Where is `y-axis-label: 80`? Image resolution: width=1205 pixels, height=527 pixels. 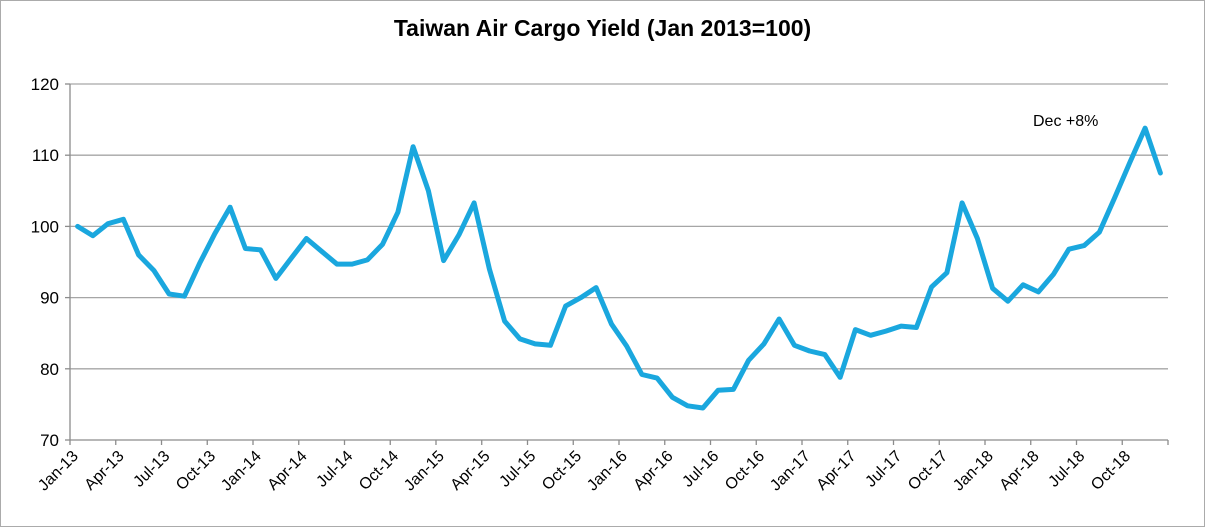 y-axis-label: 80 is located at coordinates (49, 369).